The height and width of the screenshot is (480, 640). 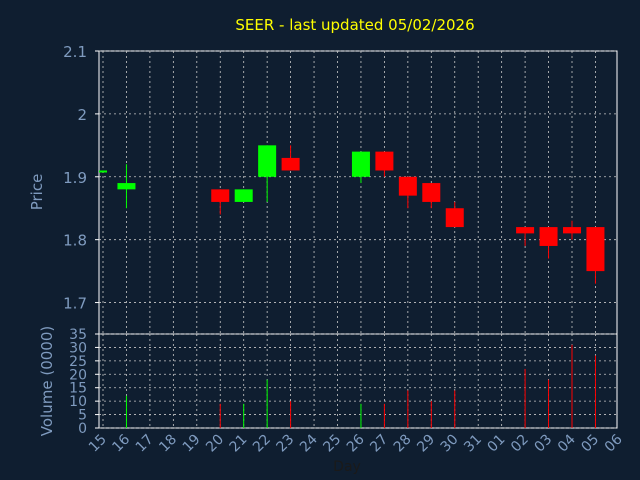 What do you see at coordinates (426, 444) in the screenshot?
I see `x-tick-label: 29` at bounding box center [426, 444].